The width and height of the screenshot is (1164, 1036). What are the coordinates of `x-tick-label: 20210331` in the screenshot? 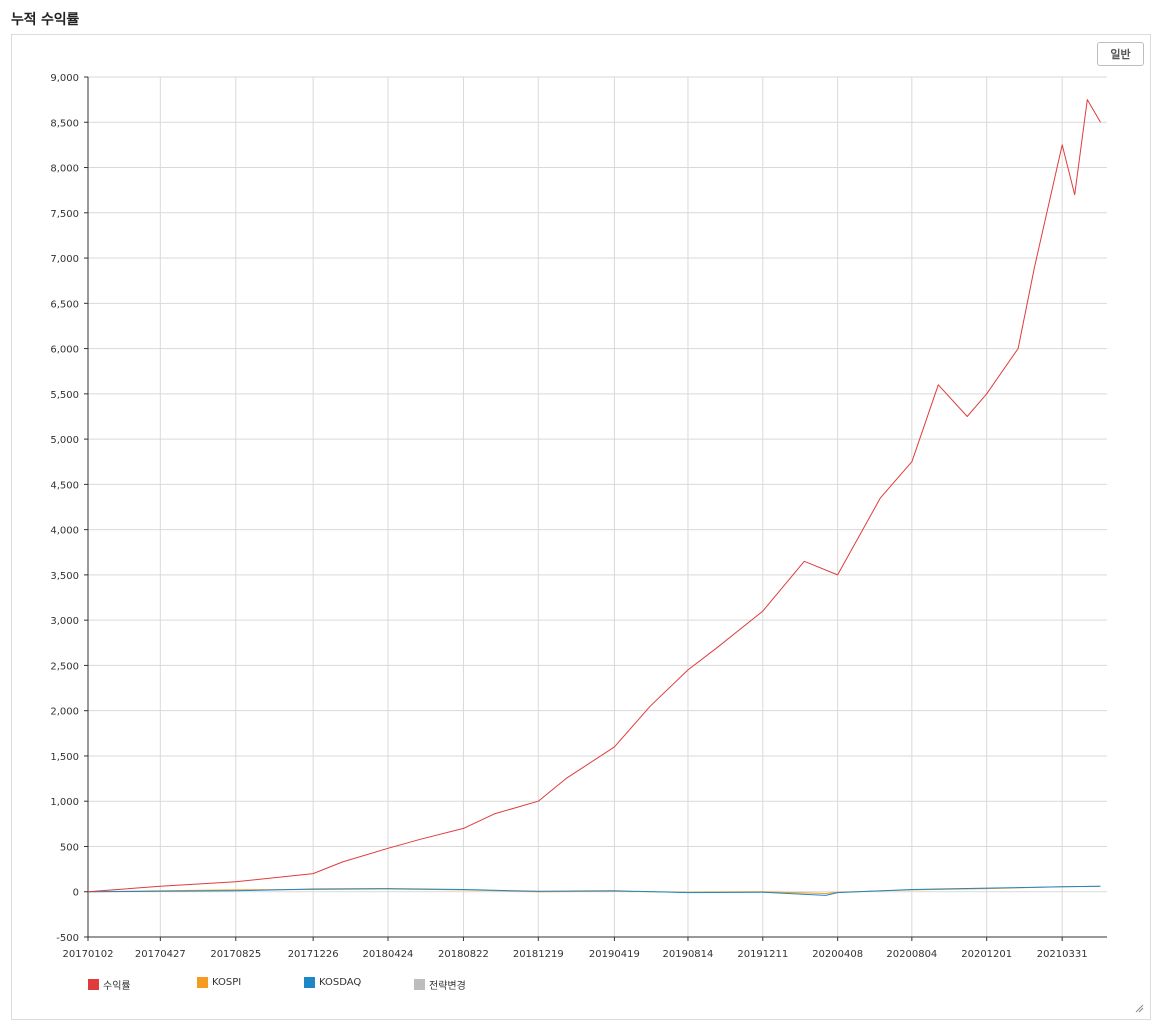 It's located at (1062, 954).